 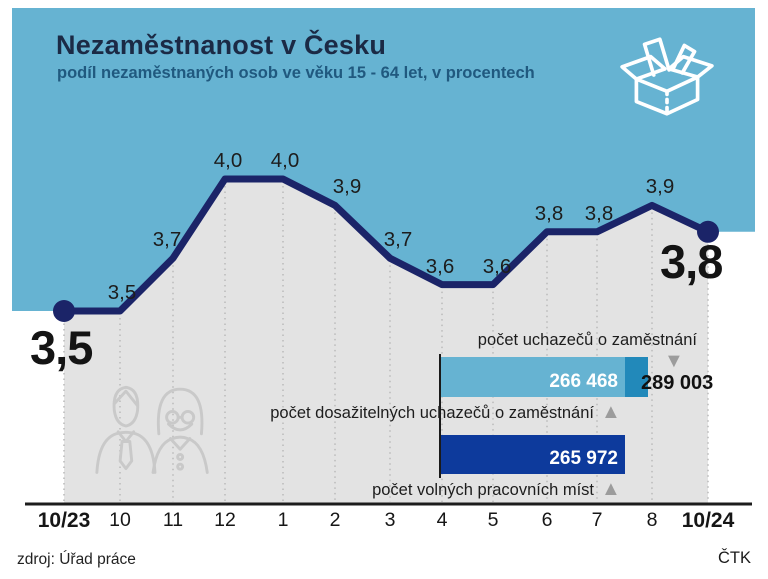 What do you see at coordinates (173, 520) in the screenshot?
I see `x-axis-tick-label: 11` at bounding box center [173, 520].